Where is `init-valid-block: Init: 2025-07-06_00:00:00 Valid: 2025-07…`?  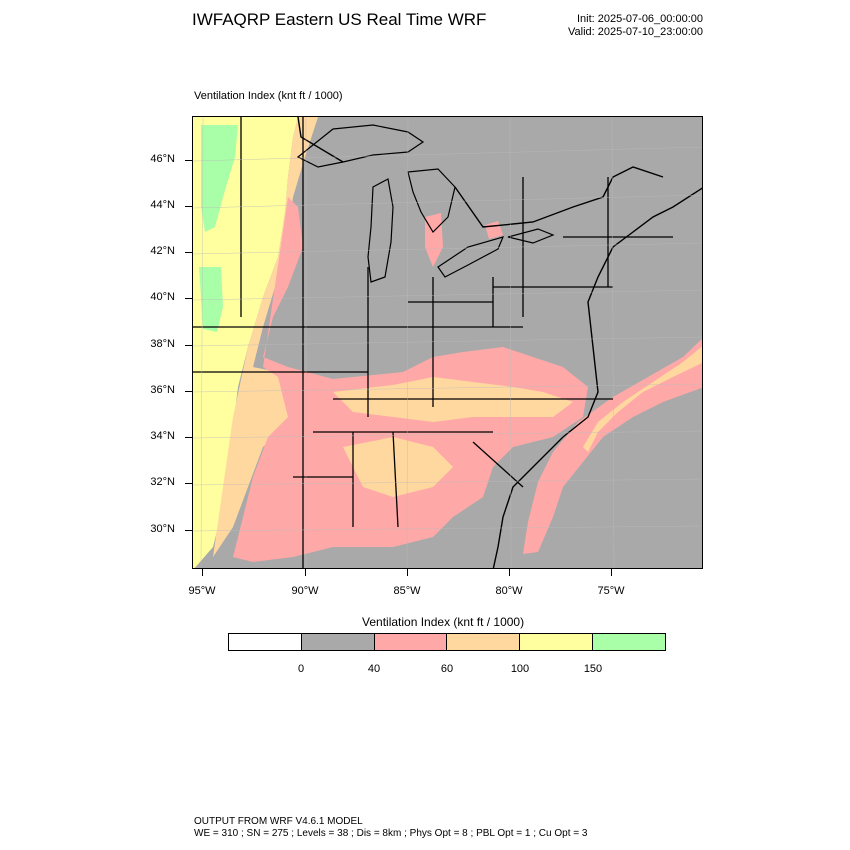 init-valid-block: Init: 2025-07-06_00:00:00 Valid: 2025-07… is located at coordinates (635, 26).